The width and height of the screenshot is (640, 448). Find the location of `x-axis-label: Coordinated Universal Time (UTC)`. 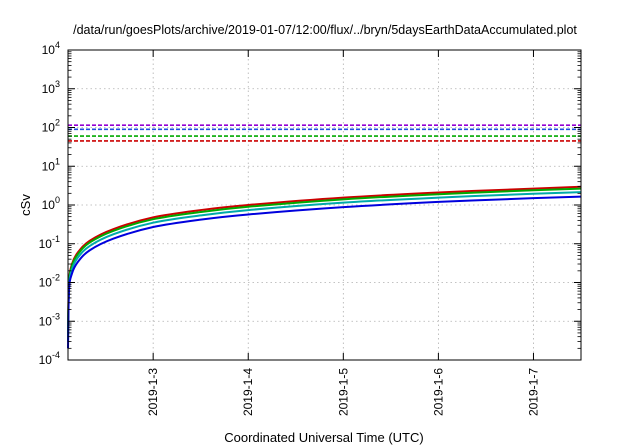

x-axis-label: Coordinated Universal Time (UTC) is located at coordinates (323, 437).